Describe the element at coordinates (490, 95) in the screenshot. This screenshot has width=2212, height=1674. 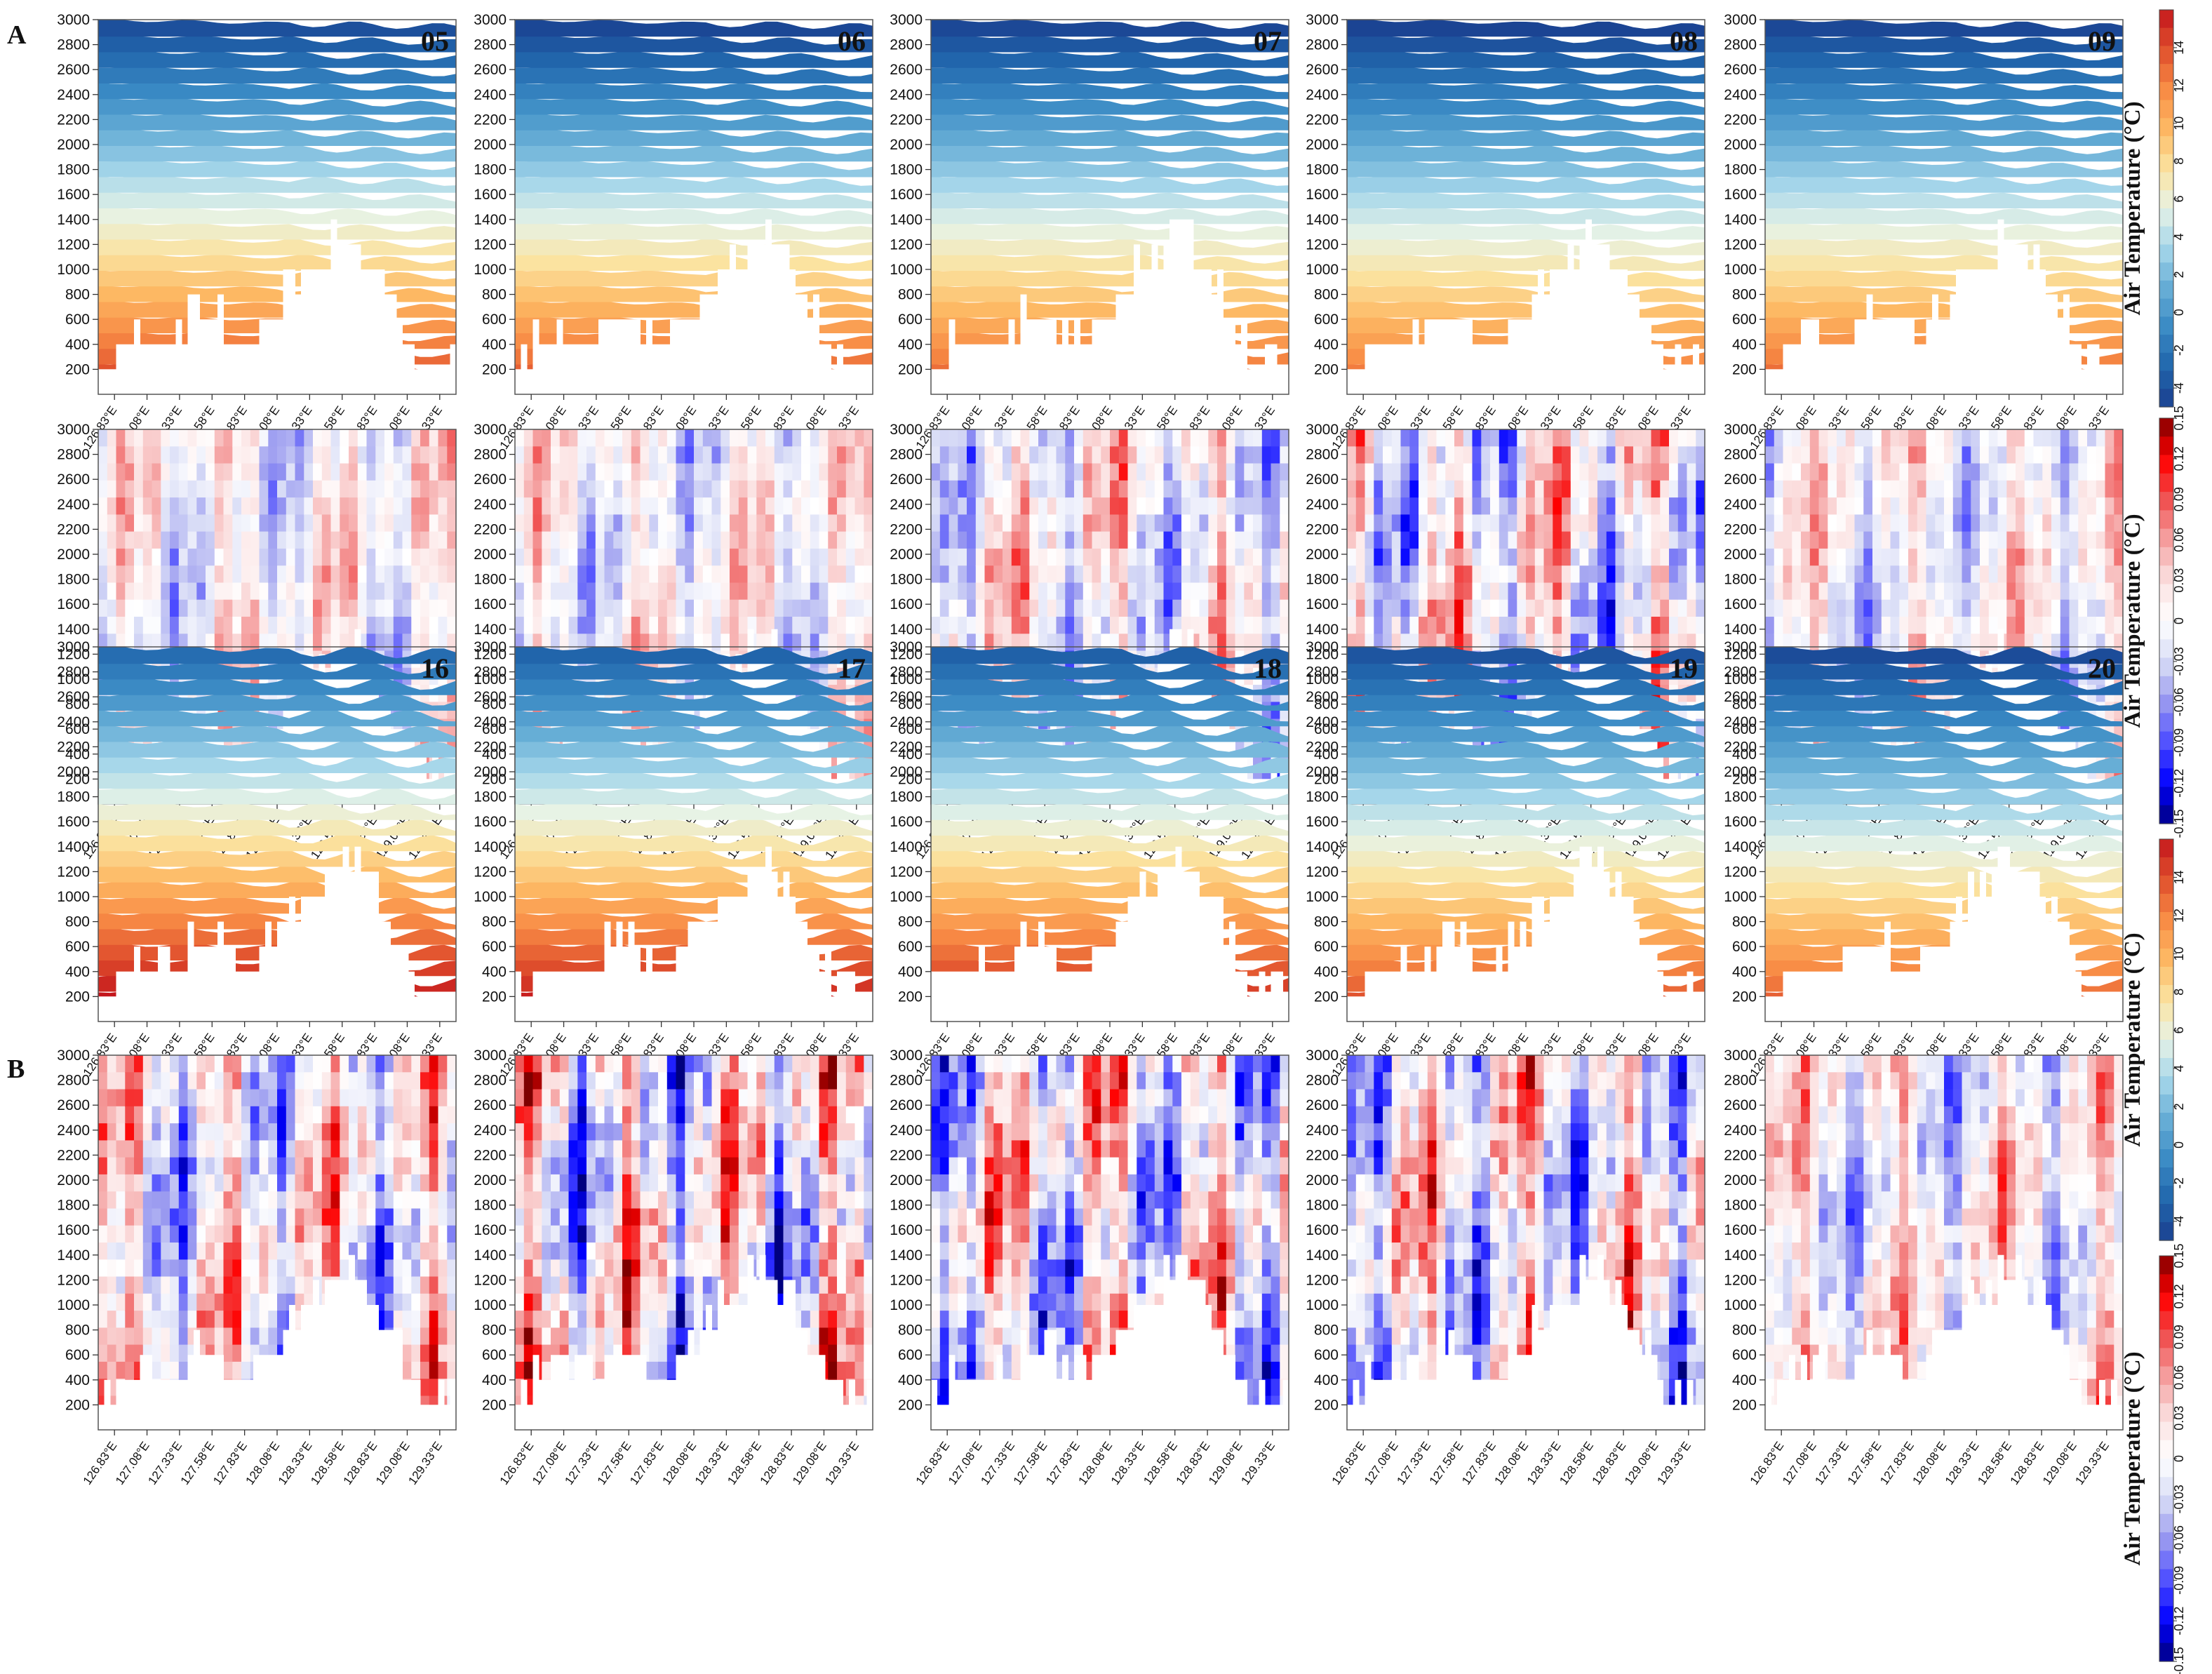
I see `temperature-panel-ytick-label: 2400` at that location.